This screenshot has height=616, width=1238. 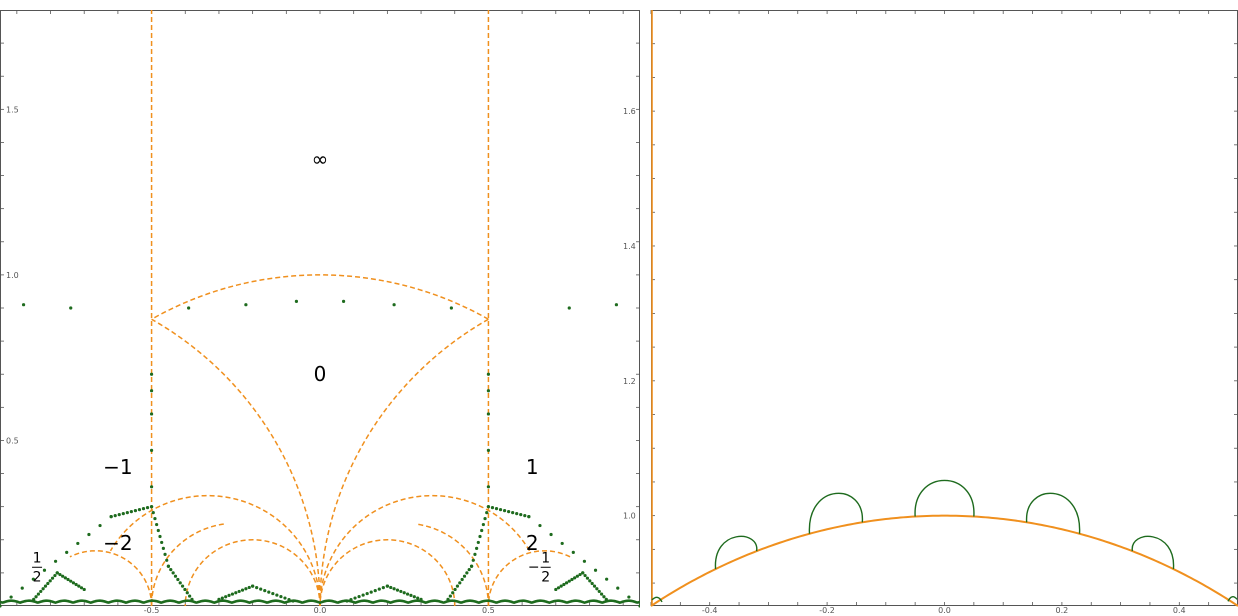 What do you see at coordinates (545, 558) in the screenshot?
I see `svg-text: 1` at bounding box center [545, 558].